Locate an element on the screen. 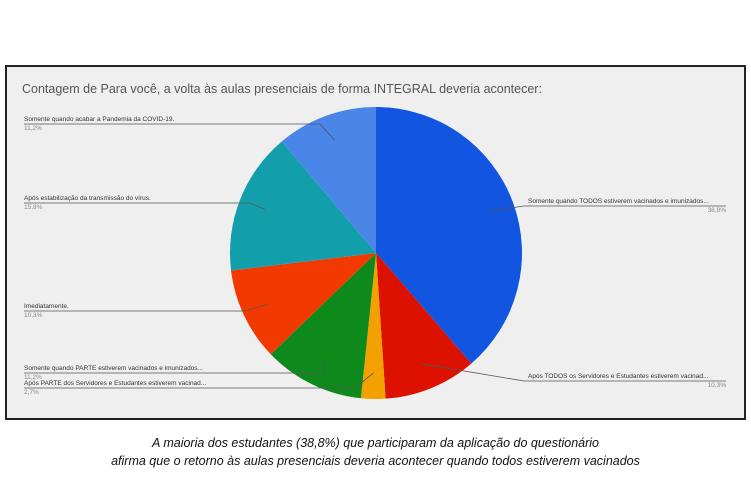 The height and width of the screenshot is (501, 751). slice-label: Imediatamente. is located at coordinates (46, 306).